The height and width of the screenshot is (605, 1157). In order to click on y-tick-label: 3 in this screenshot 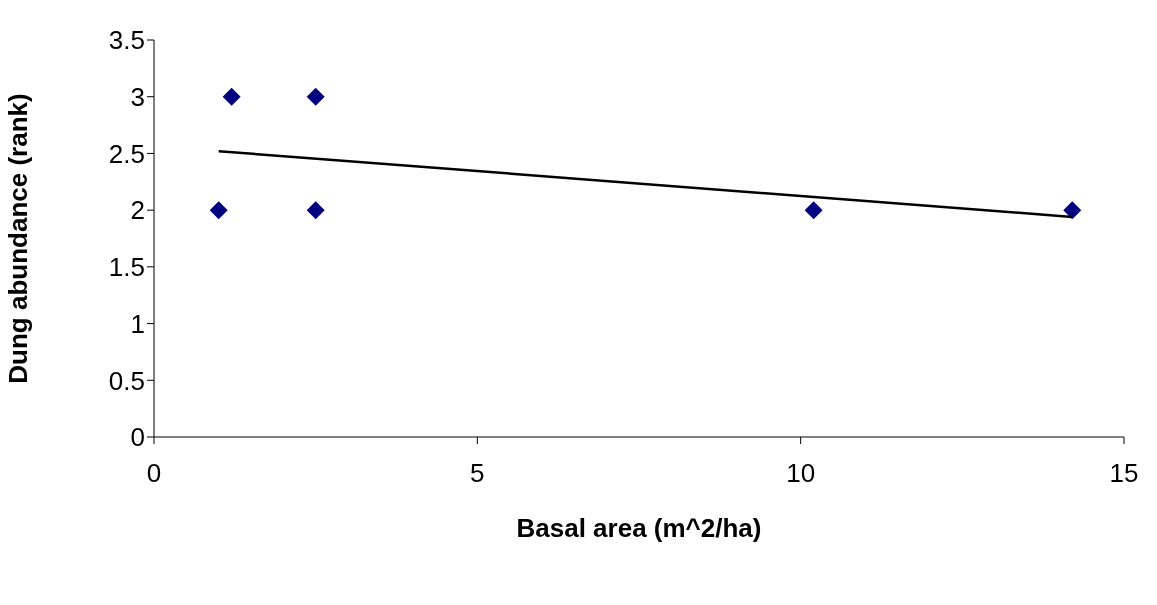, I will do `click(137, 96)`.